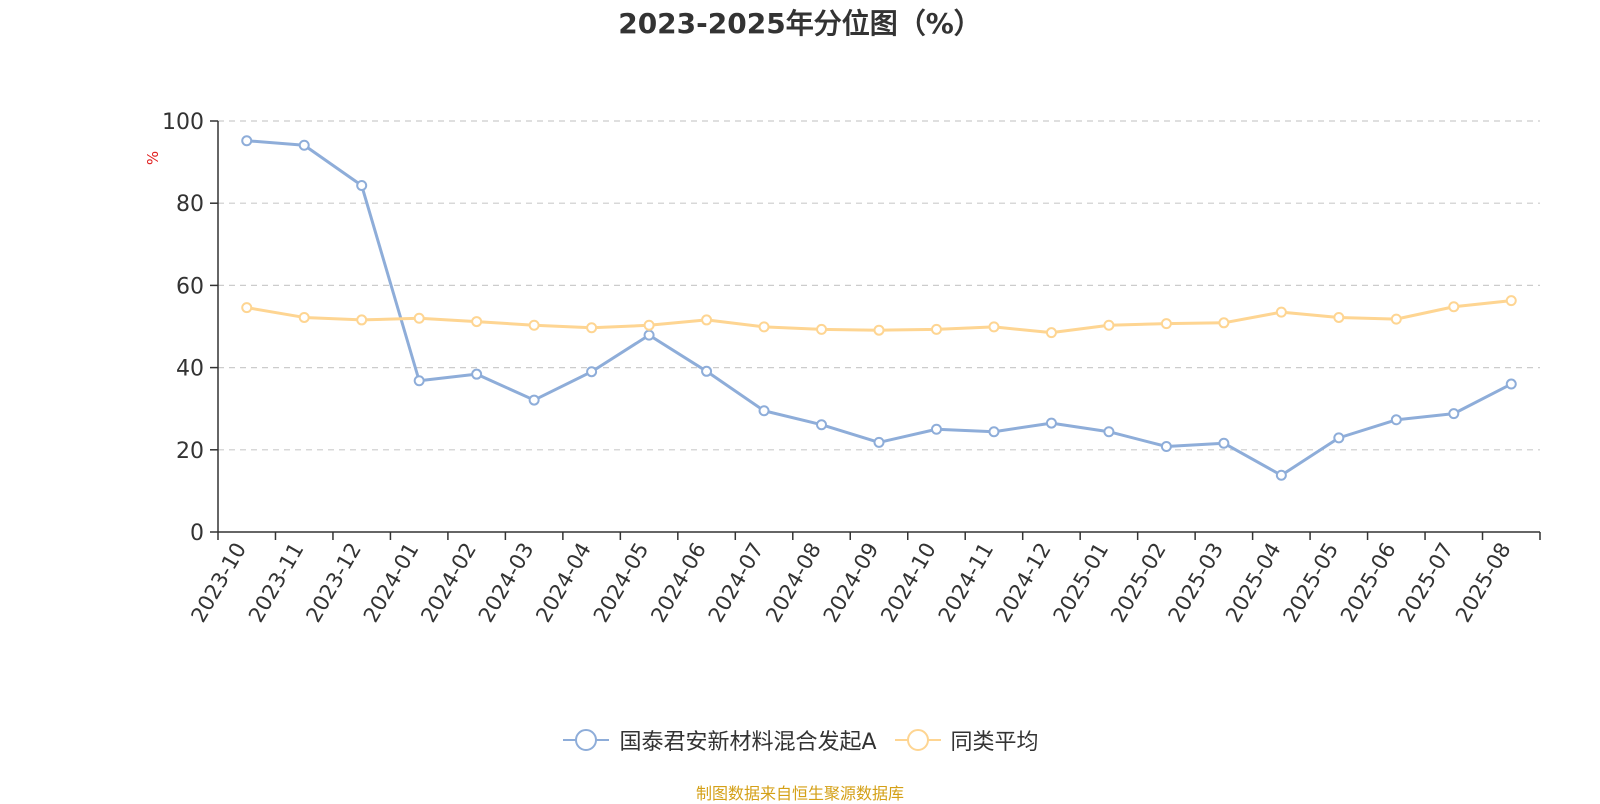  Describe the element at coordinates (621, 583) in the screenshot. I see `x-tick-label: 2024-05` at that location.